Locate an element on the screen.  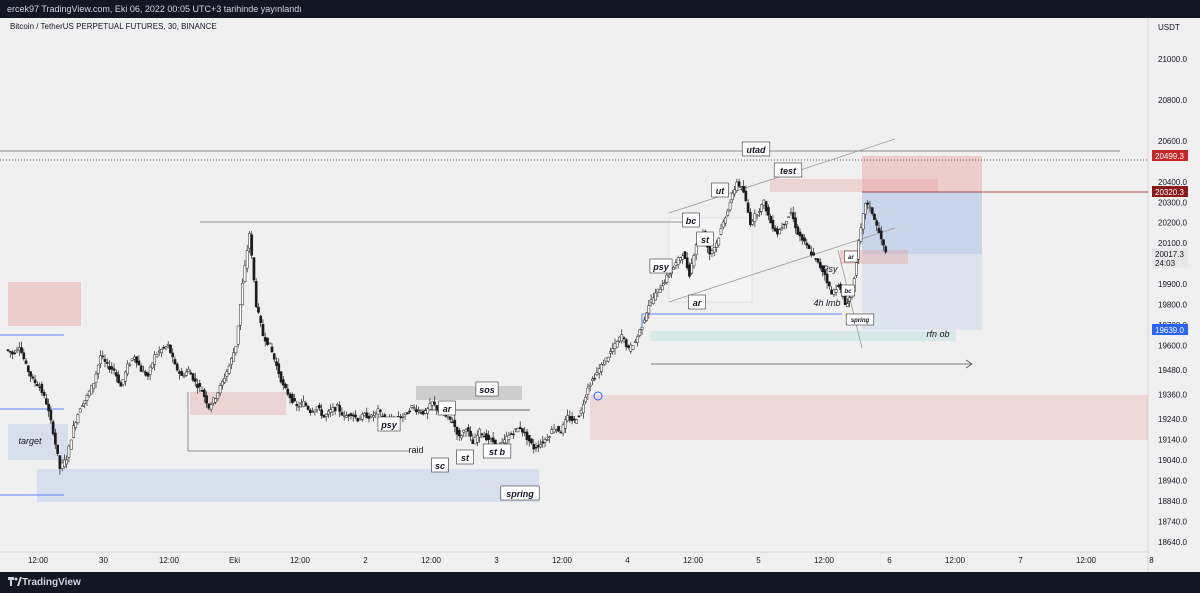
arrow-head is located at coordinates (969, 364).